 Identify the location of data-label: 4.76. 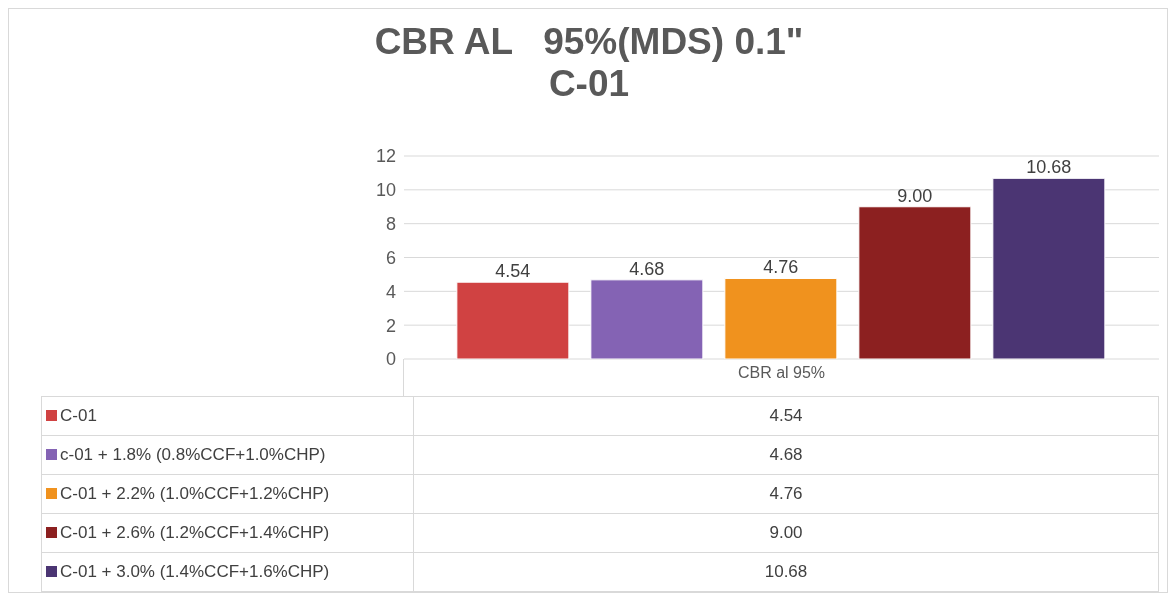
(781, 267).